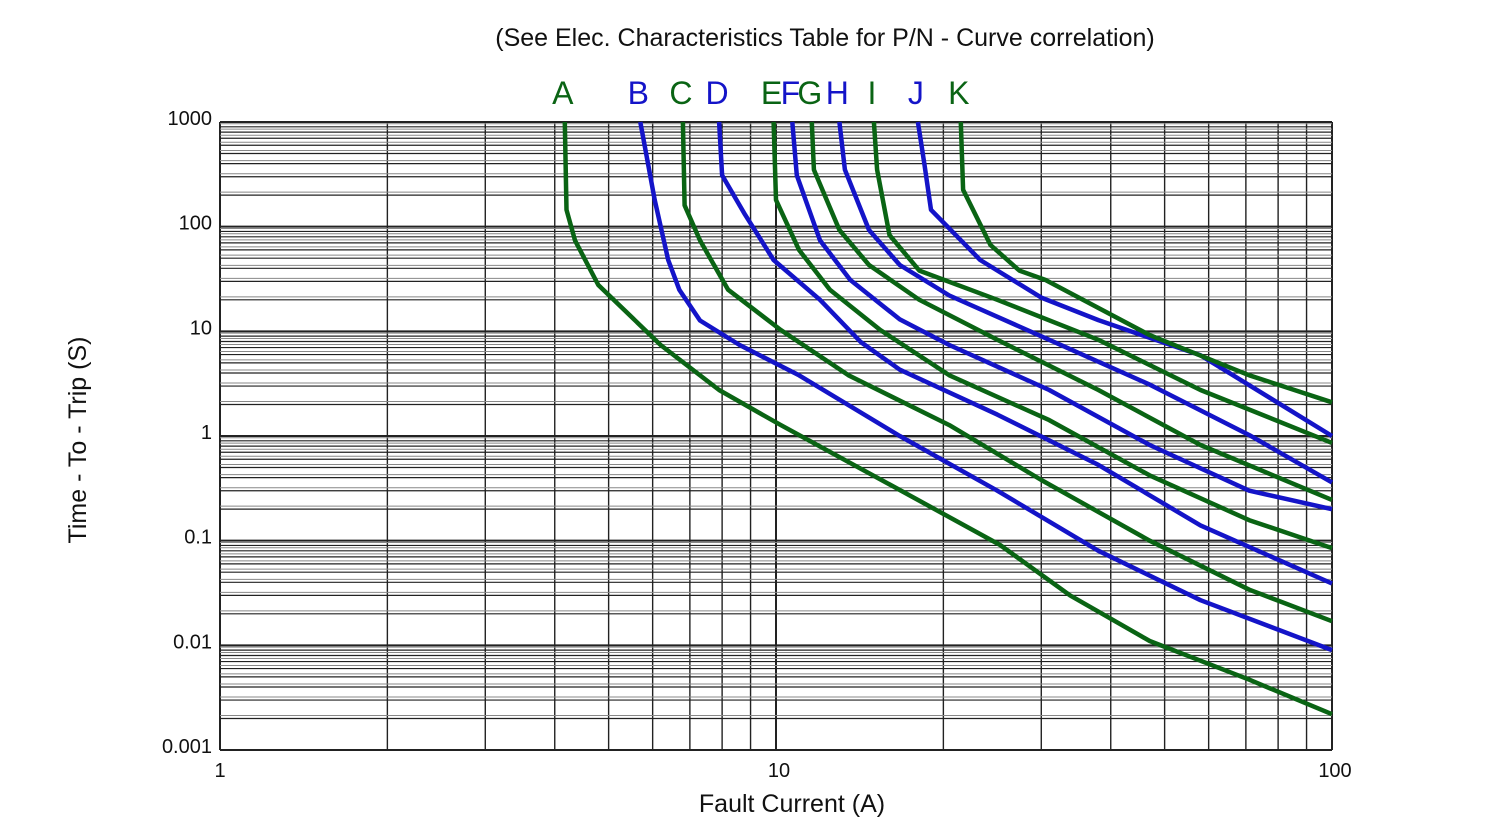 This screenshot has width=1499, height=829. What do you see at coordinates (192, 642) in the screenshot?
I see `y-tick-label: 0.01` at bounding box center [192, 642].